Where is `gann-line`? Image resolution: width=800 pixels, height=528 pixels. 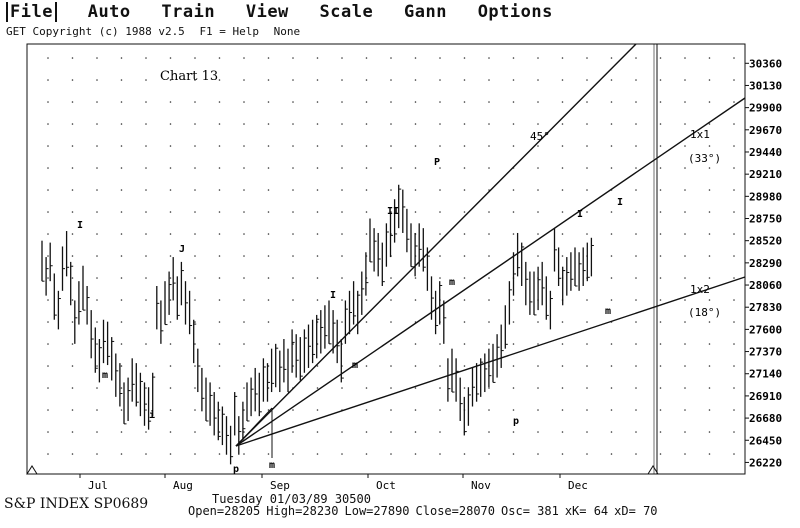
gann-line is located at coordinates (254, 427).